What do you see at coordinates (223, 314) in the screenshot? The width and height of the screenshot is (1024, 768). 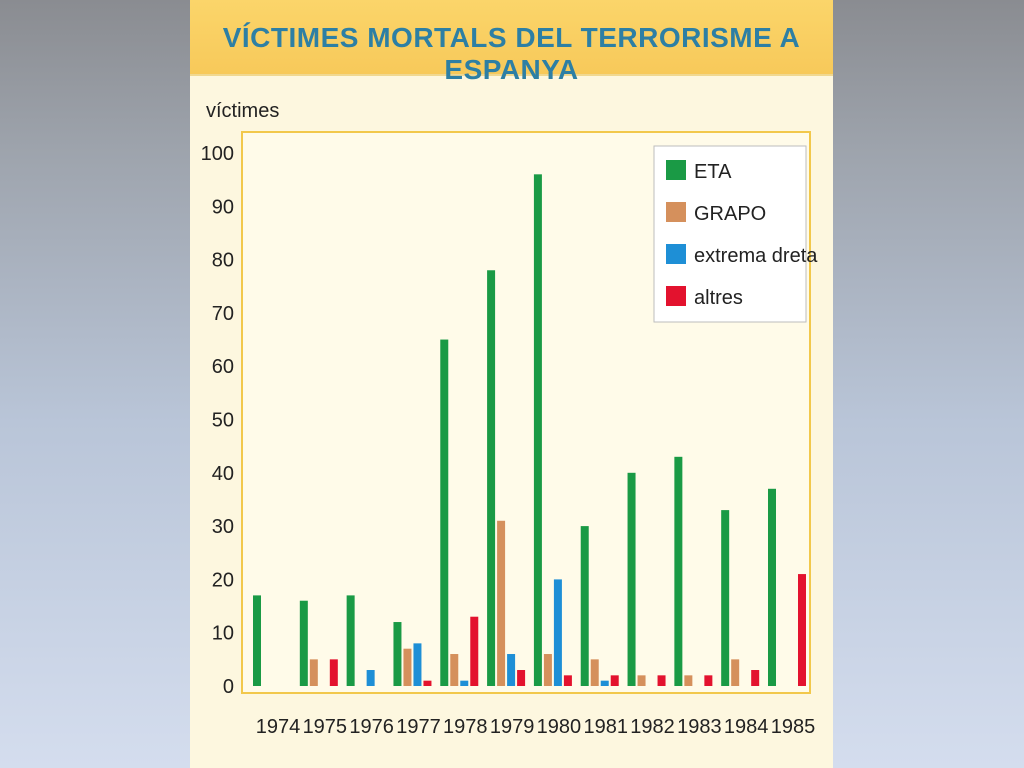 I see `y-tick-label: 70` at bounding box center [223, 314].